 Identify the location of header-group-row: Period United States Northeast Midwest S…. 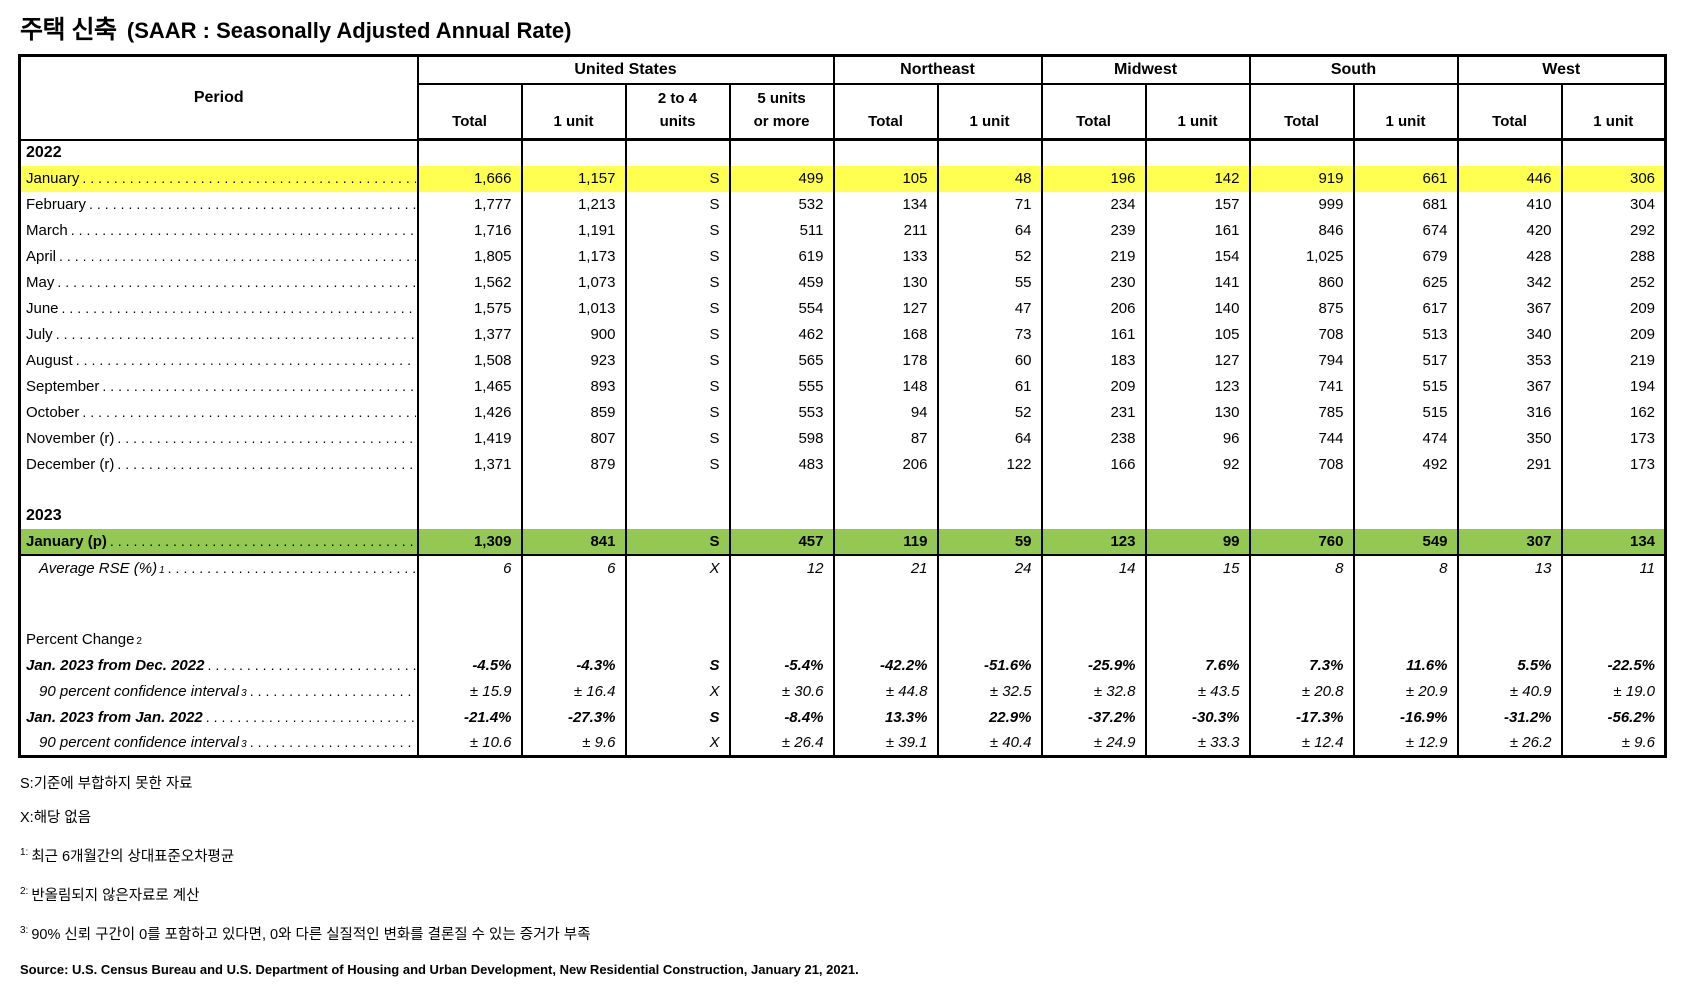
(842, 98).